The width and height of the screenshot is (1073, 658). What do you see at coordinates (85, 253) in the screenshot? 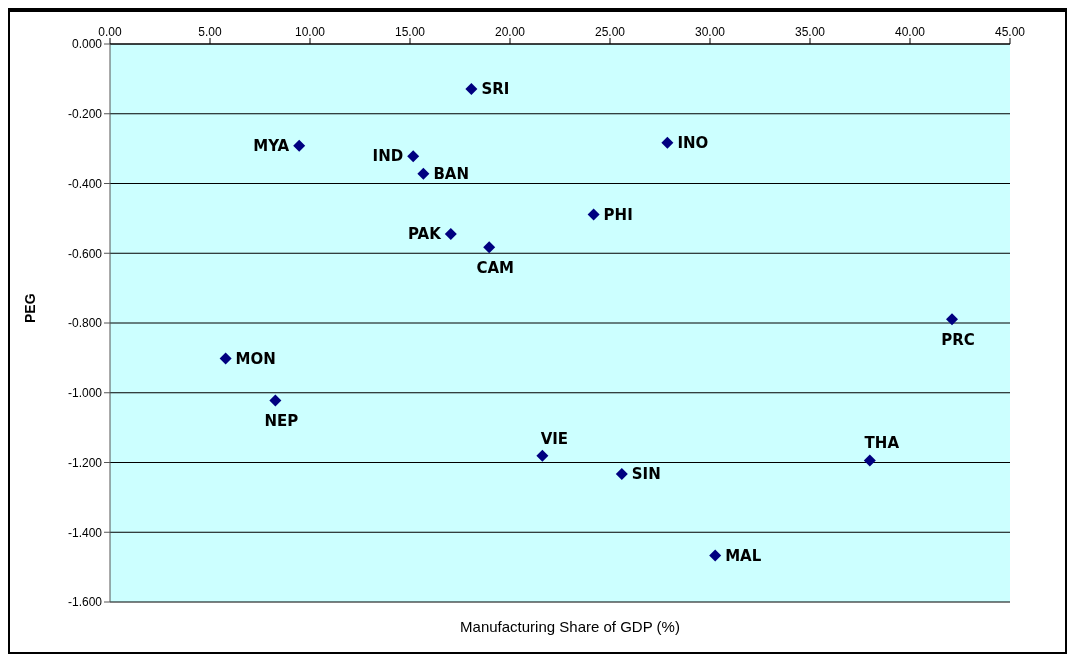
I see `y-tick-label: -0.600` at bounding box center [85, 253].